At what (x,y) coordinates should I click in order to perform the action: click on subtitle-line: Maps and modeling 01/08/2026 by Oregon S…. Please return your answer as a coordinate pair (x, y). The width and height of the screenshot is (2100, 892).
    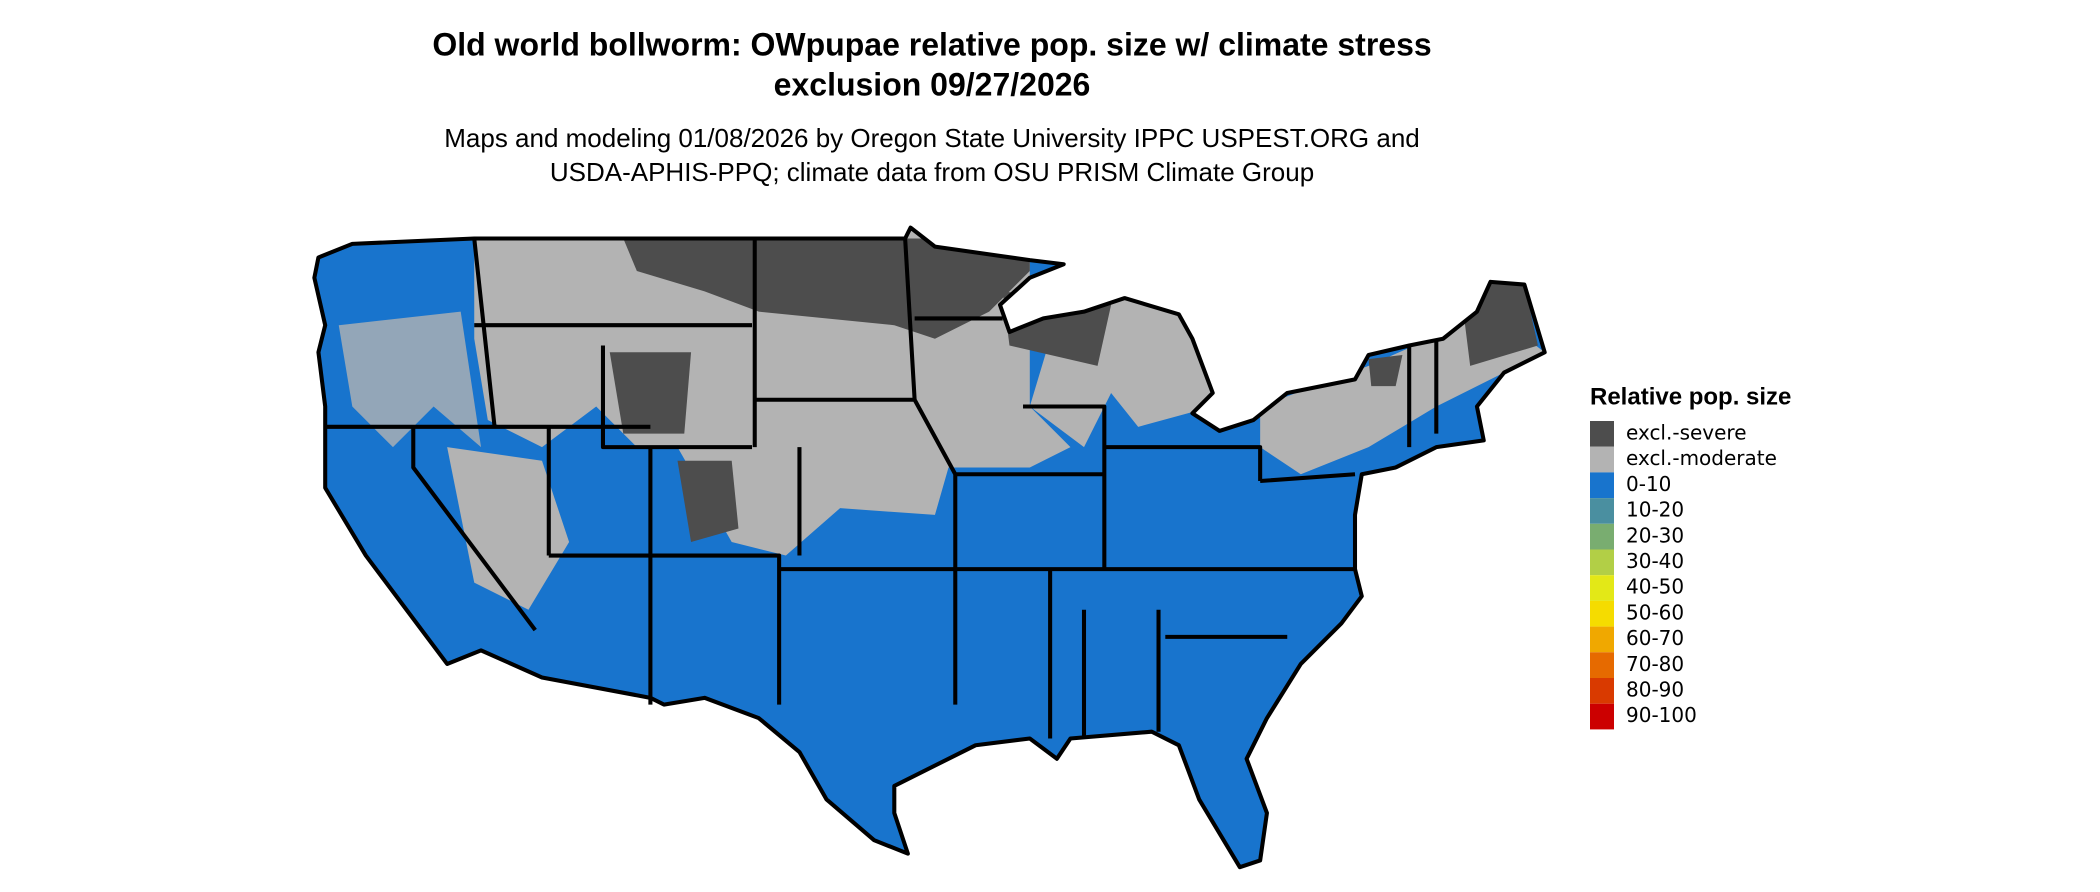
    Looking at the image, I should click on (932, 138).